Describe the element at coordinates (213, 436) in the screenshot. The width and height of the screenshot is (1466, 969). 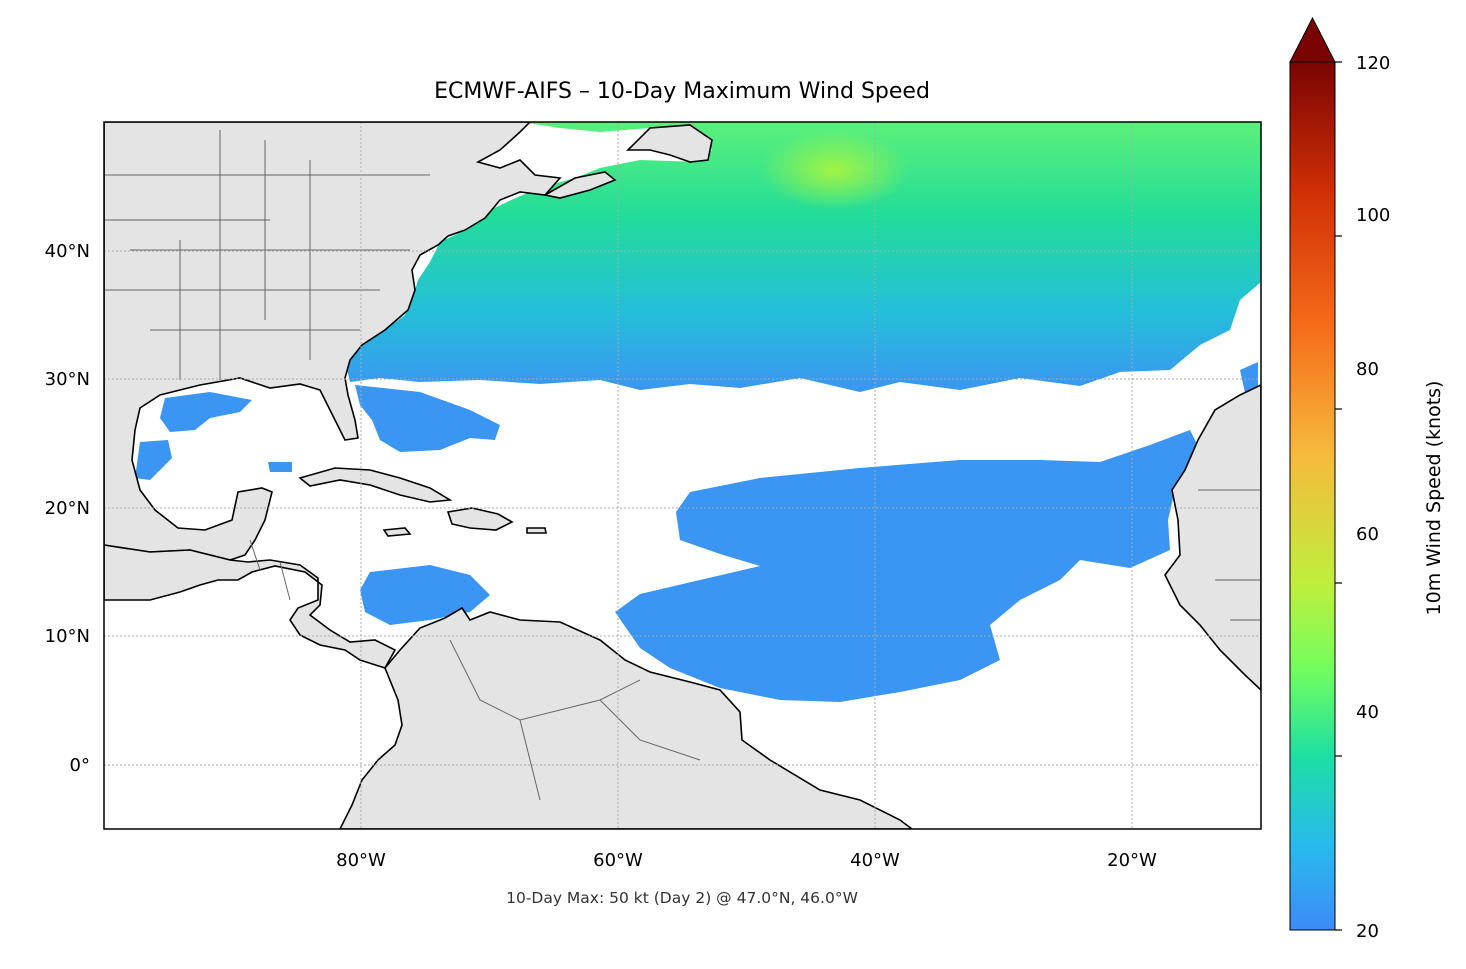
I see `wind-field-gulf` at that location.